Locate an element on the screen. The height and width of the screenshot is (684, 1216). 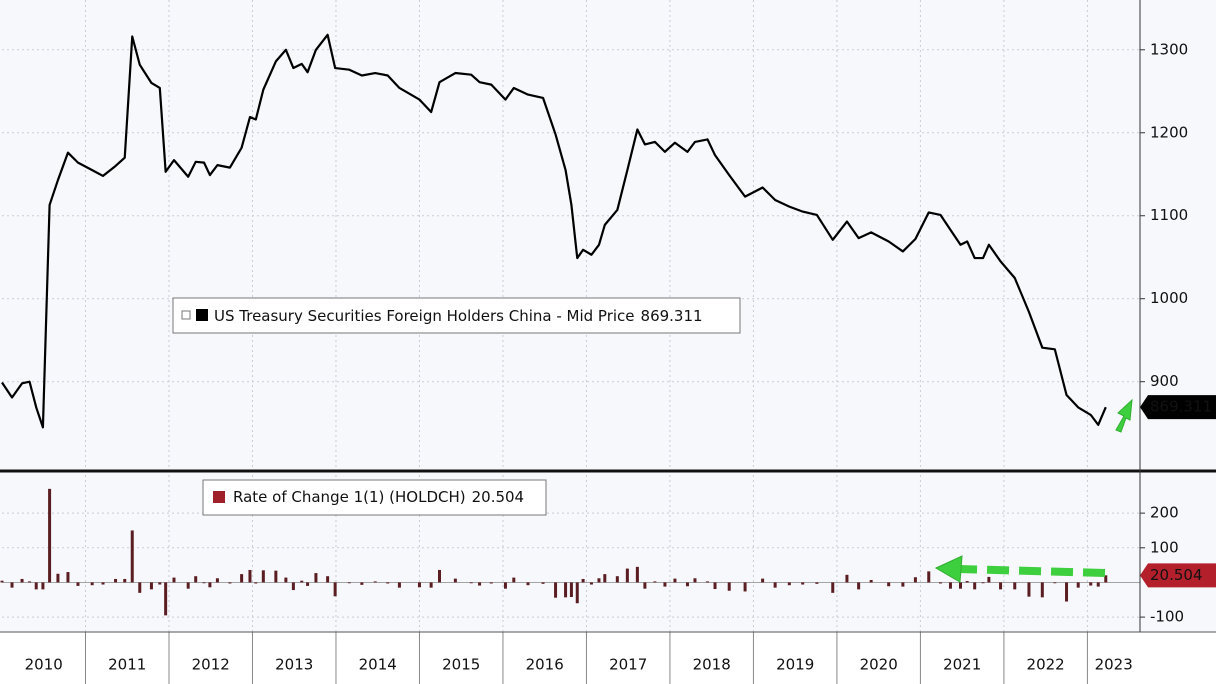
x-tick-label: 2022 is located at coordinates (1046, 665).